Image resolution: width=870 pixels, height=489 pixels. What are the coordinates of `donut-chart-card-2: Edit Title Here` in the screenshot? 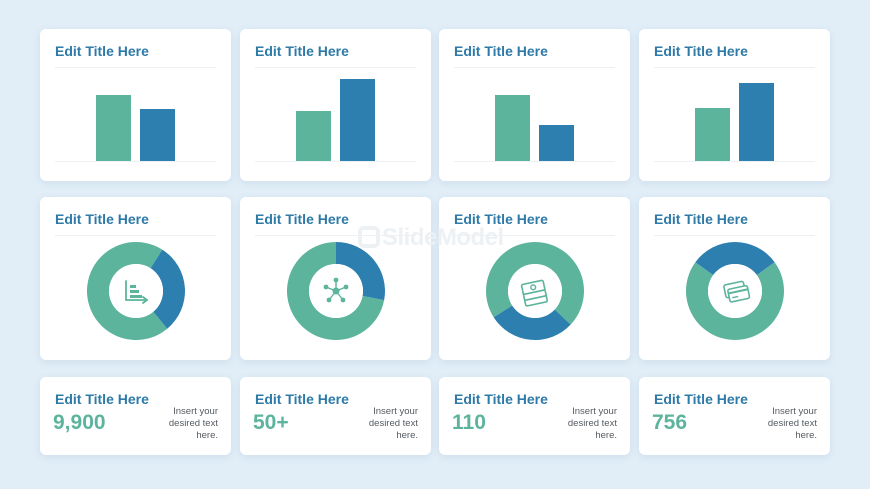 It's located at (335, 278).